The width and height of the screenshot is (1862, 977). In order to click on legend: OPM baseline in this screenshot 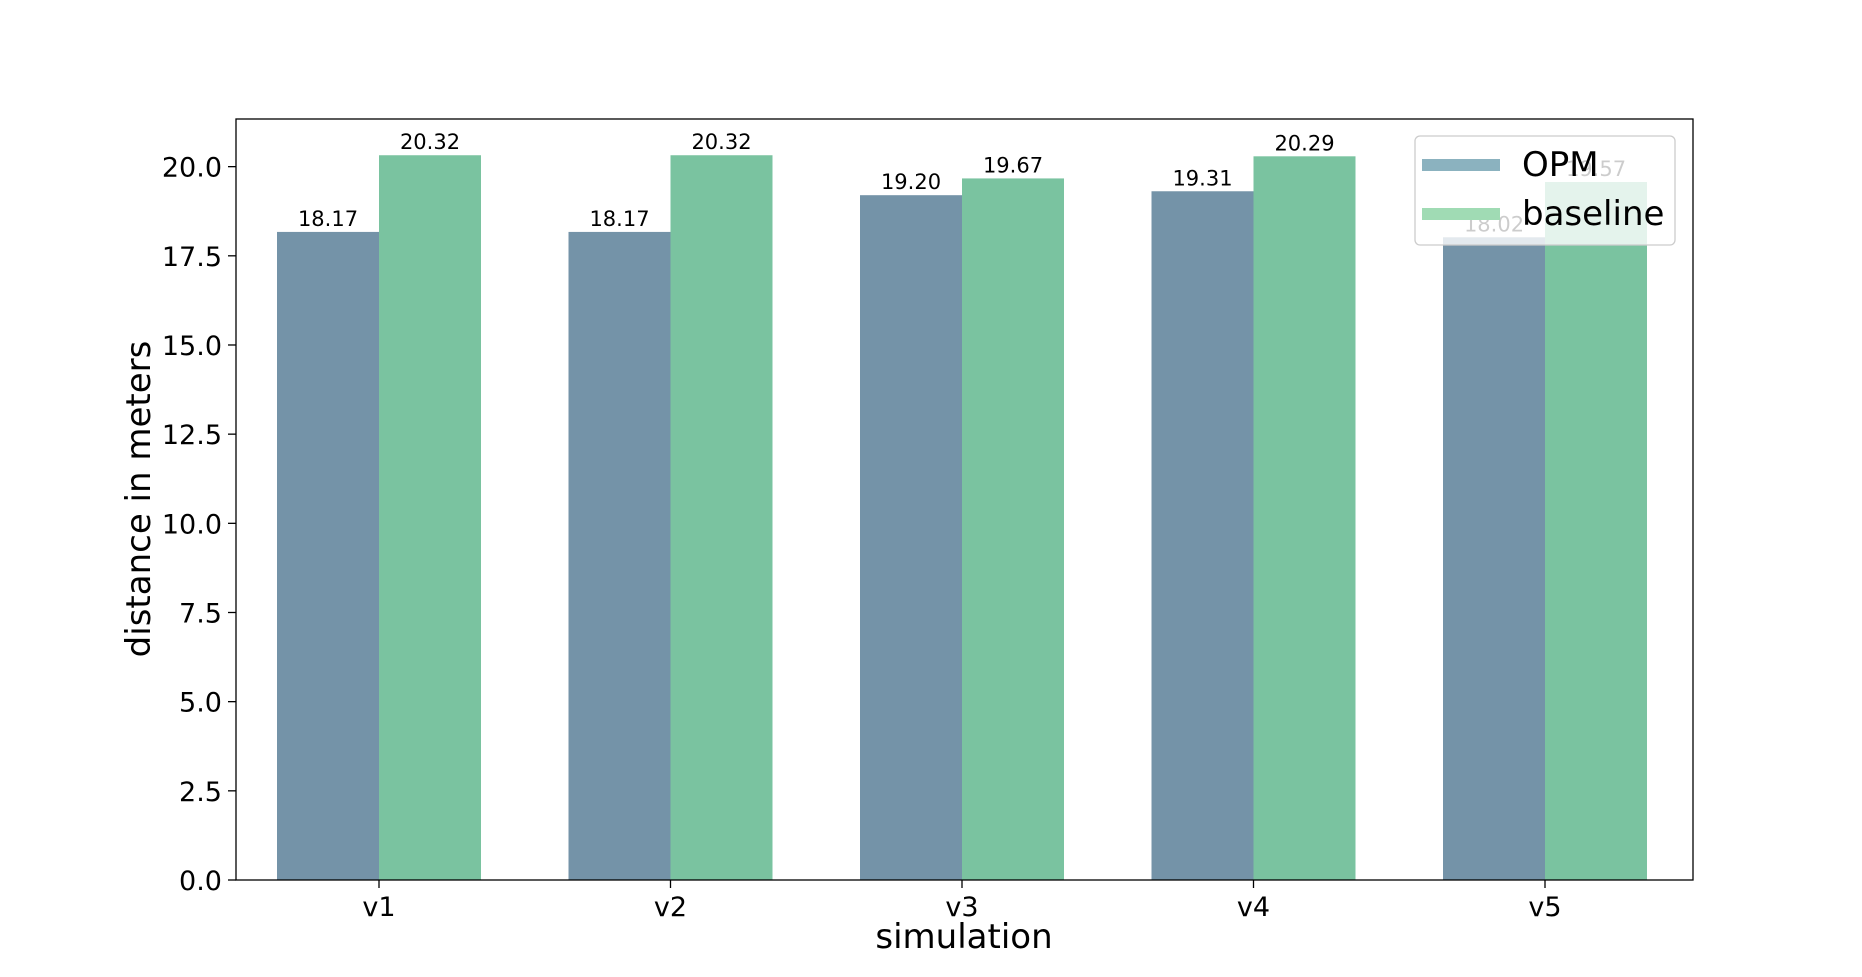, I will do `click(1545, 190)`.